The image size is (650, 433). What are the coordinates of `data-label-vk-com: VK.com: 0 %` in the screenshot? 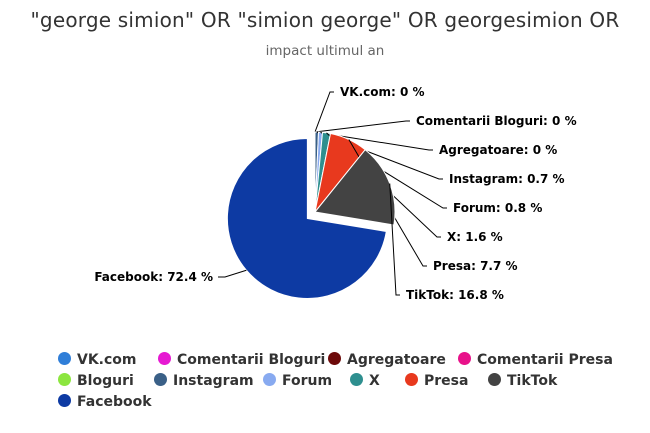 It's located at (382, 92).